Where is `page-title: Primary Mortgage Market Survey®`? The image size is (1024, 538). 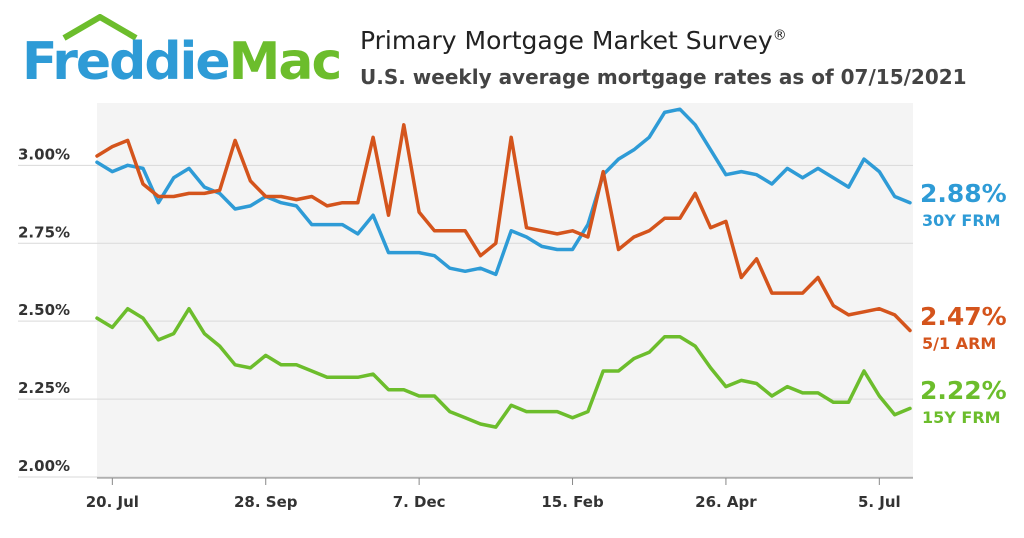
page-title: Primary Mortgage Market Survey® is located at coordinates (573, 40).